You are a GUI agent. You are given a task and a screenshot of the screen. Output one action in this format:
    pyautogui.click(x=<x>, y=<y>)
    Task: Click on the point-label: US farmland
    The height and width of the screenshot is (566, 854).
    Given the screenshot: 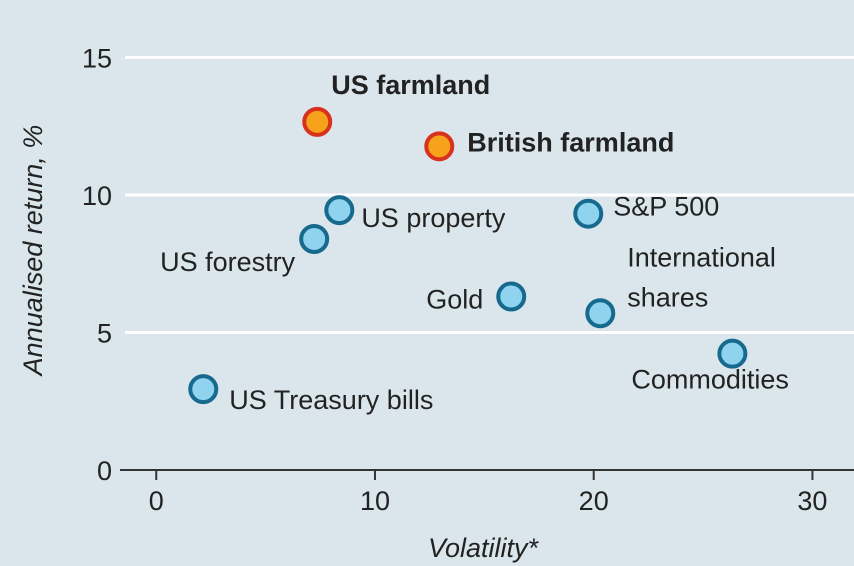 What is the action you would take?
    pyautogui.click(x=410, y=85)
    